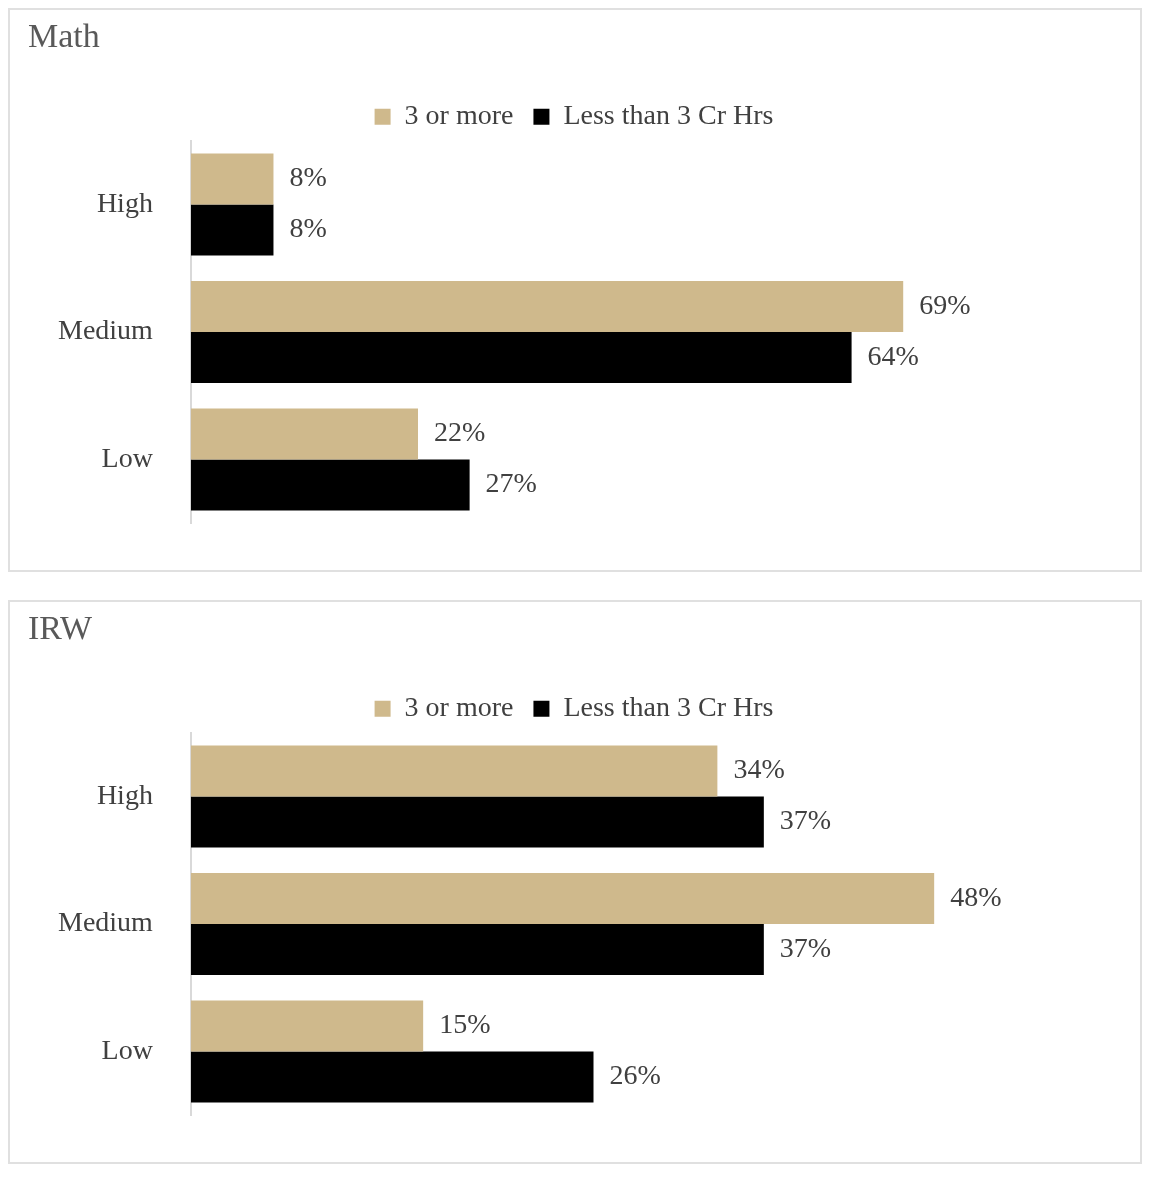 The width and height of the screenshot is (1150, 1186). Describe the element at coordinates (635, 1075) in the screenshot. I see `data-label: 26%` at that location.